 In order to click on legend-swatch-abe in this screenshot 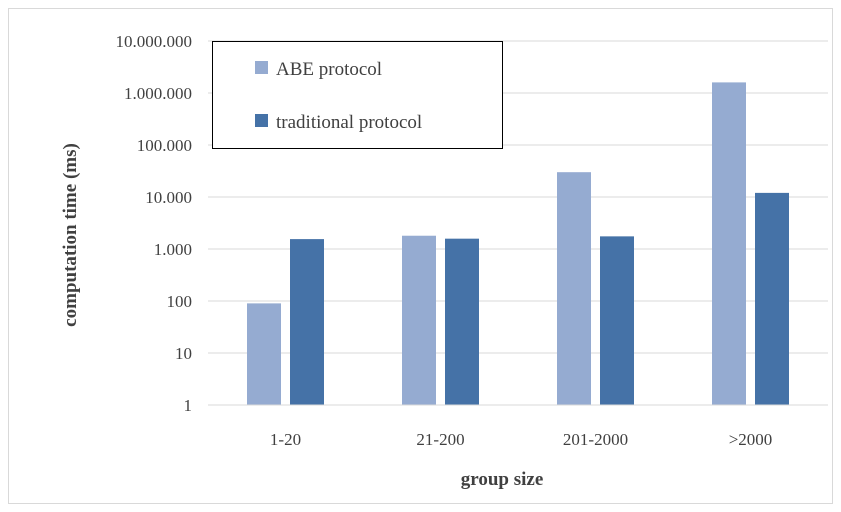, I will do `click(261, 67)`.